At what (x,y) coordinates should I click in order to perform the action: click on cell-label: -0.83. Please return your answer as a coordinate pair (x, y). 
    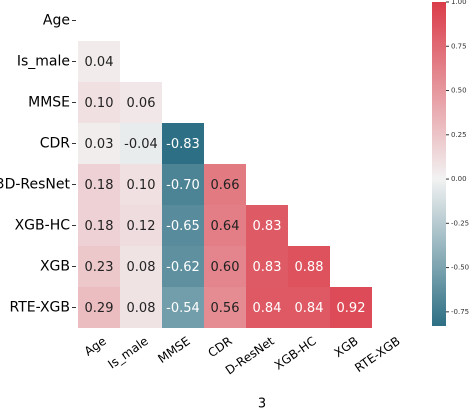
    Looking at the image, I should click on (183, 144).